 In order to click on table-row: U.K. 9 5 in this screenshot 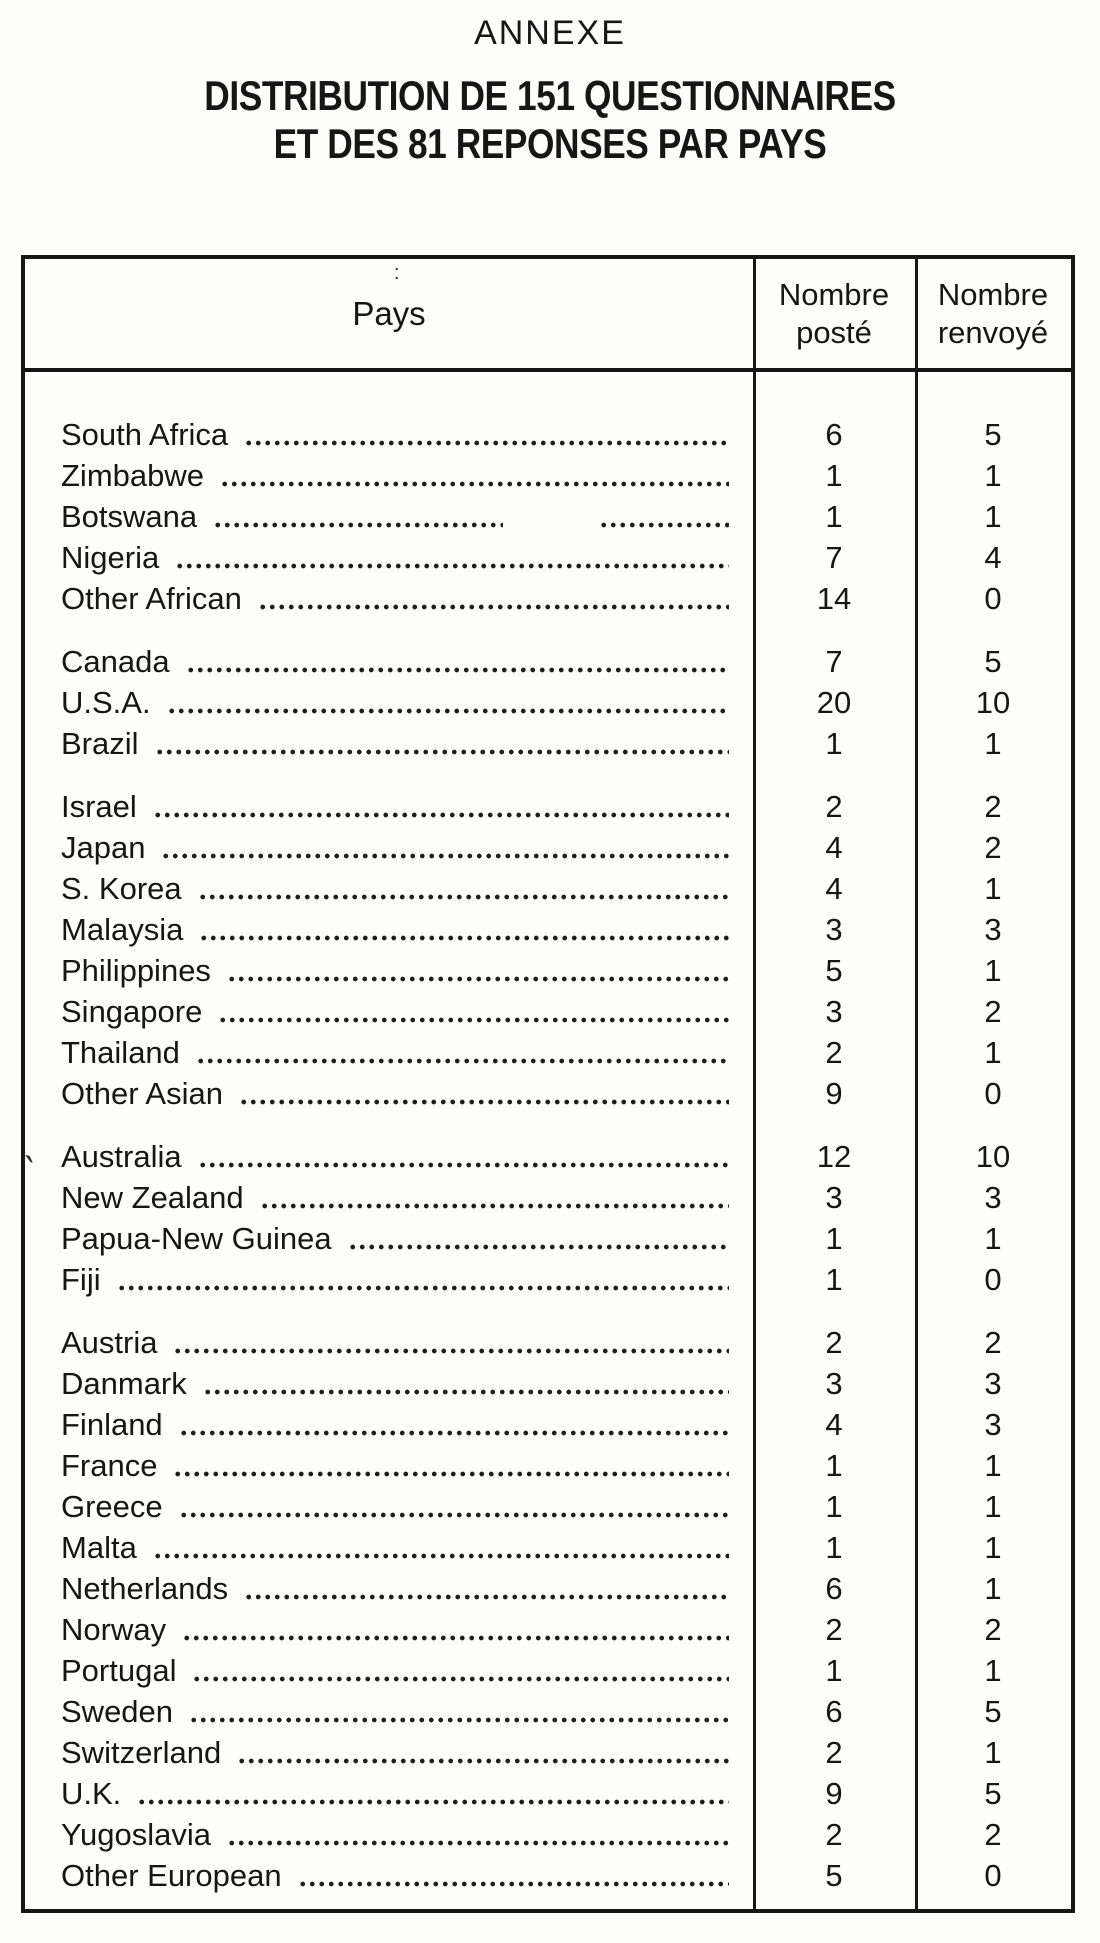, I will do `click(548, 1793)`.